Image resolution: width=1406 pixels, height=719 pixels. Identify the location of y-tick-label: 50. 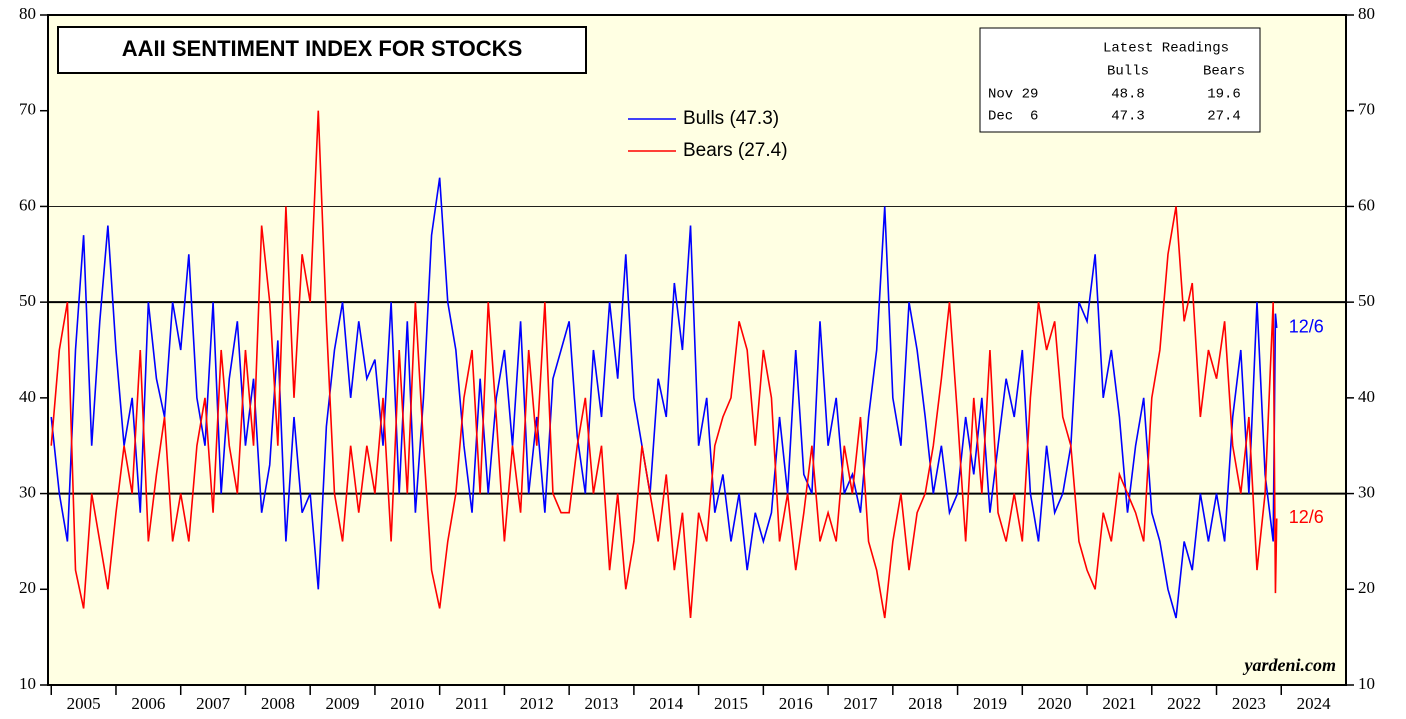
(27, 300).